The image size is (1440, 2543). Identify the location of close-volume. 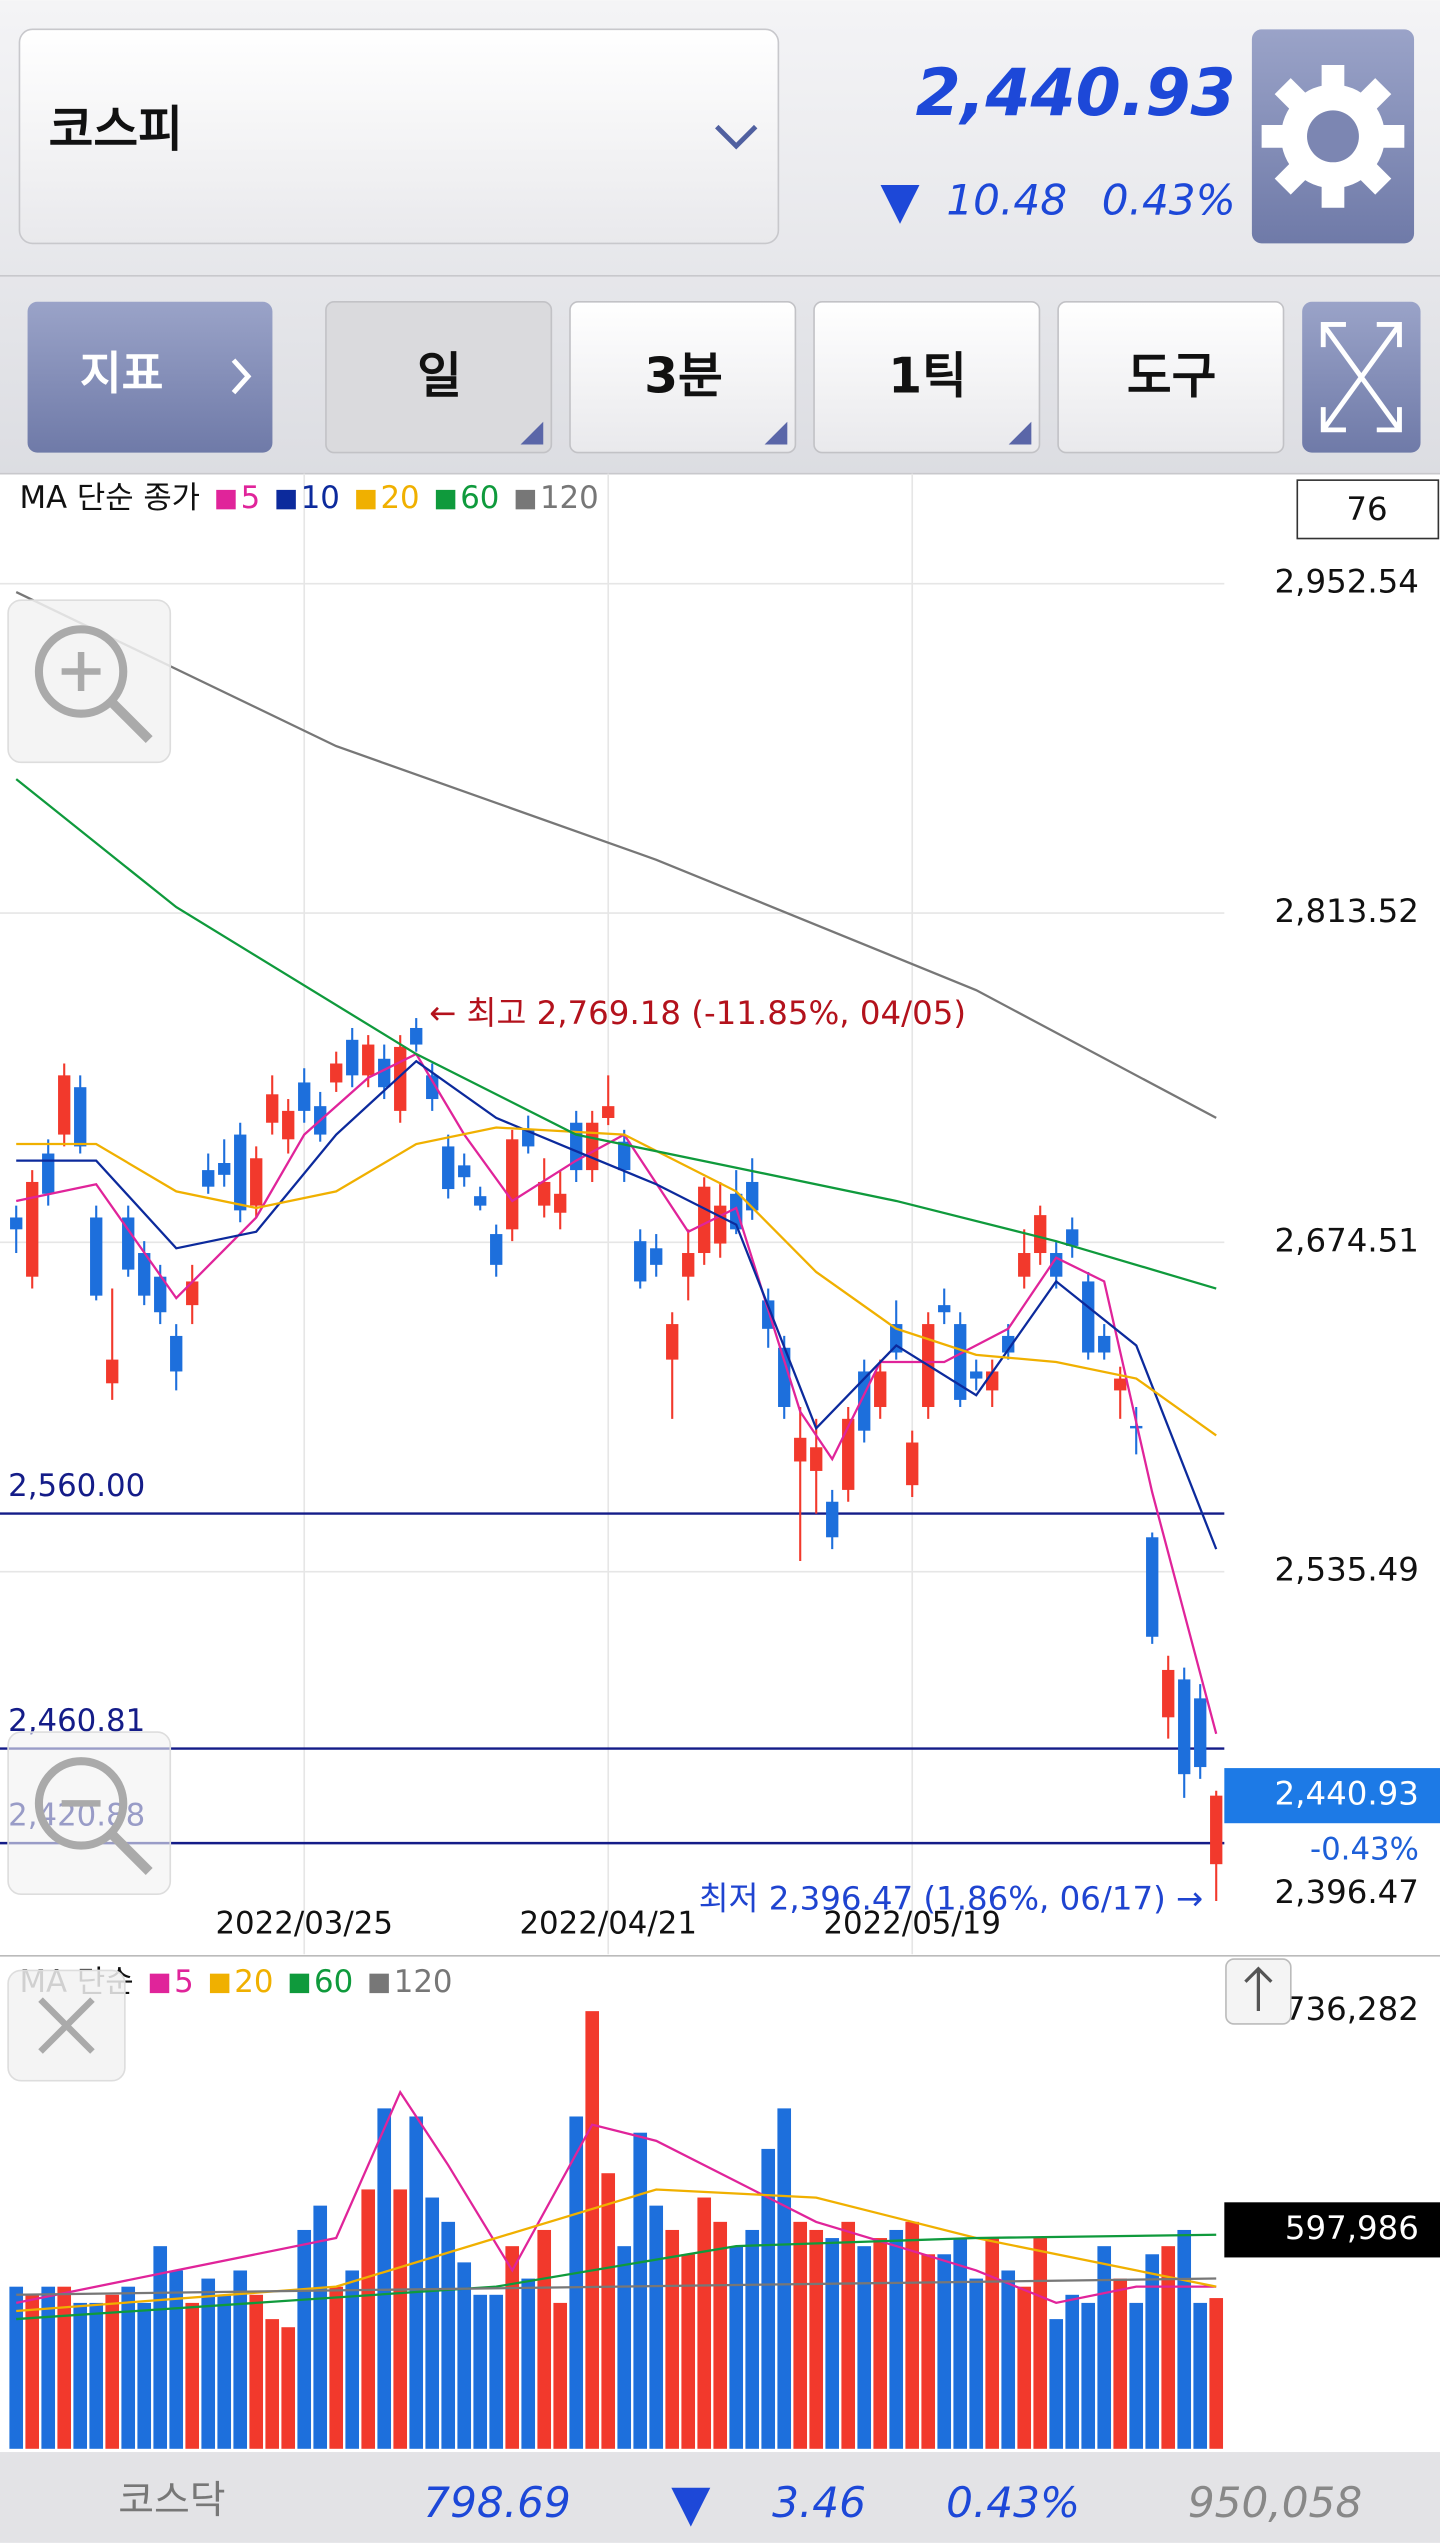
(66, 2025).